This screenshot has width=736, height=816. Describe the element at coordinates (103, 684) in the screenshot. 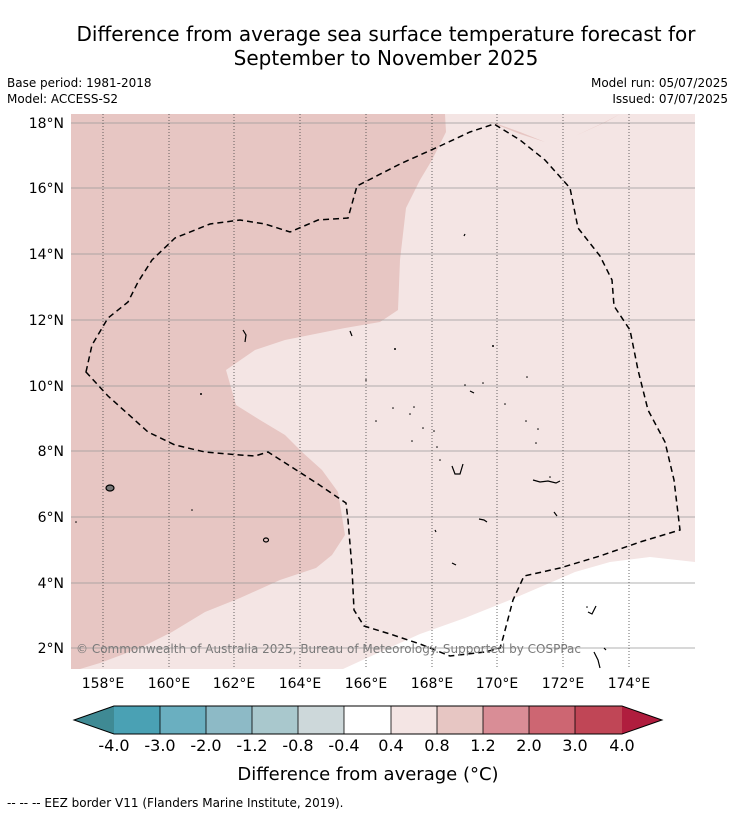

I see `lon-label-158: 158°E` at that location.